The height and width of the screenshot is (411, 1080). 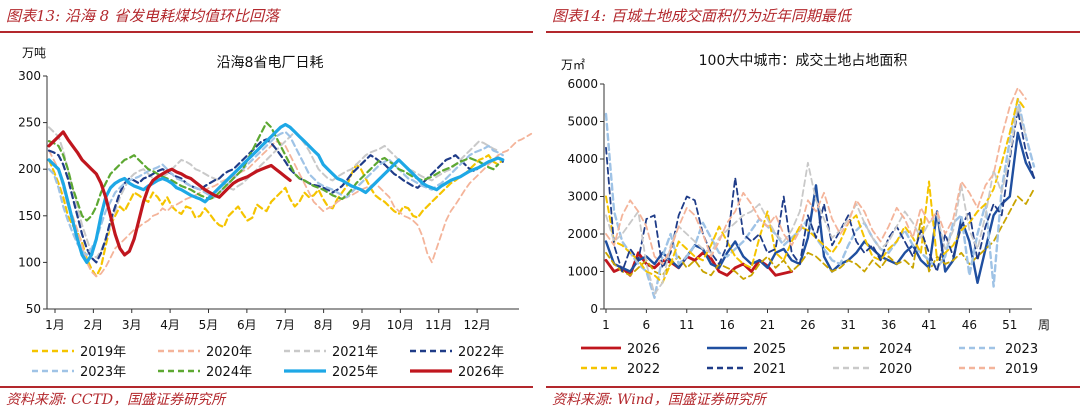 What do you see at coordinates (285, 325) in the screenshot?
I see `left-x-tick-label: 7月` at bounding box center [285, 325].